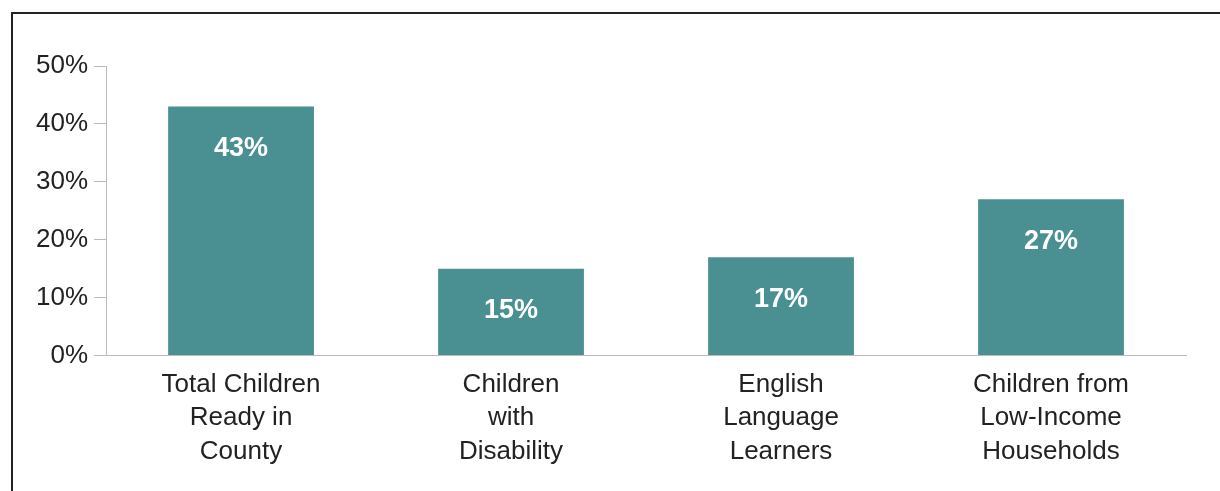  I want to click on x-tick-label: English Language Learners, so click(781, 416).